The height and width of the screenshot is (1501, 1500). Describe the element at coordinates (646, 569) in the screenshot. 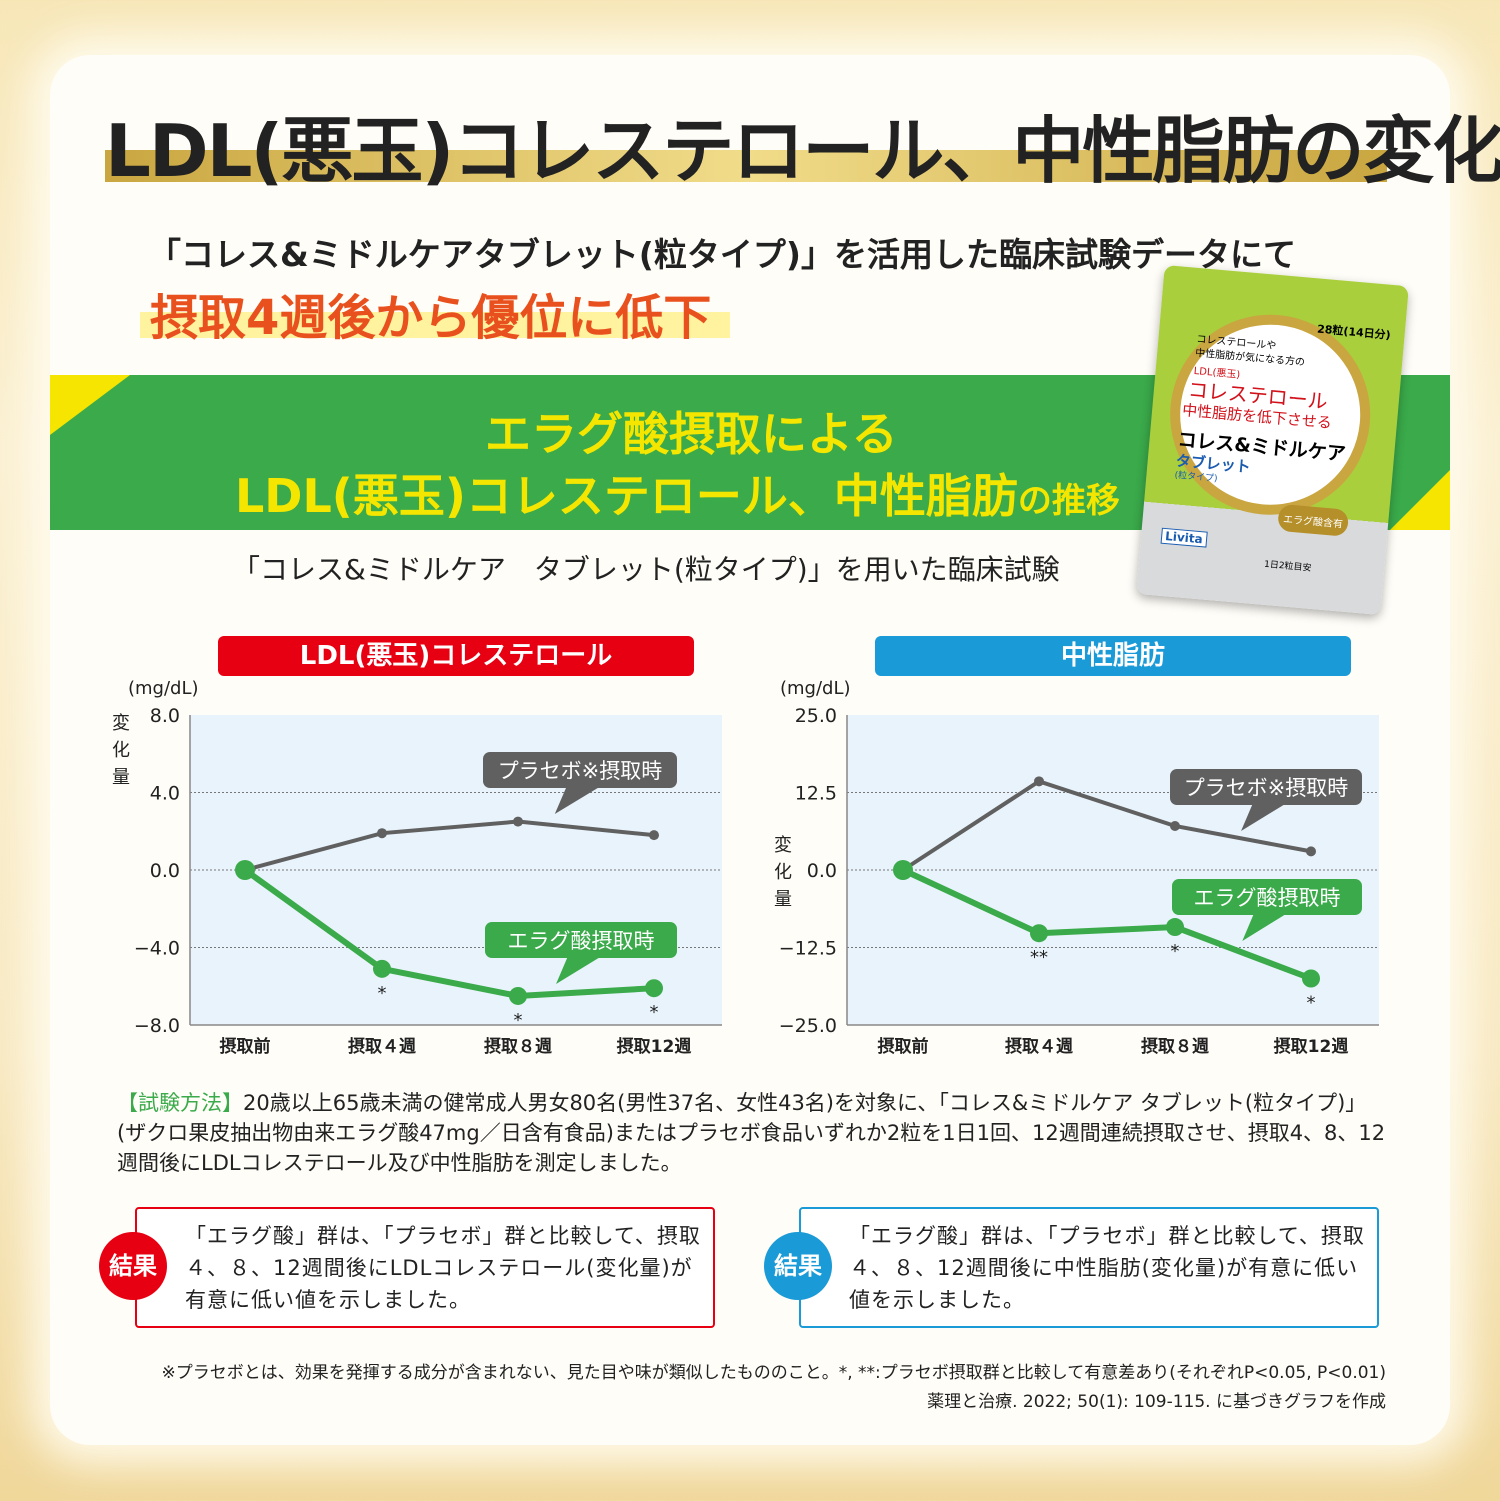

I see `trial-caption: 「コレス&ミドルケア タブレット(粒タイプ)」を用いた臨床試験` at that location.